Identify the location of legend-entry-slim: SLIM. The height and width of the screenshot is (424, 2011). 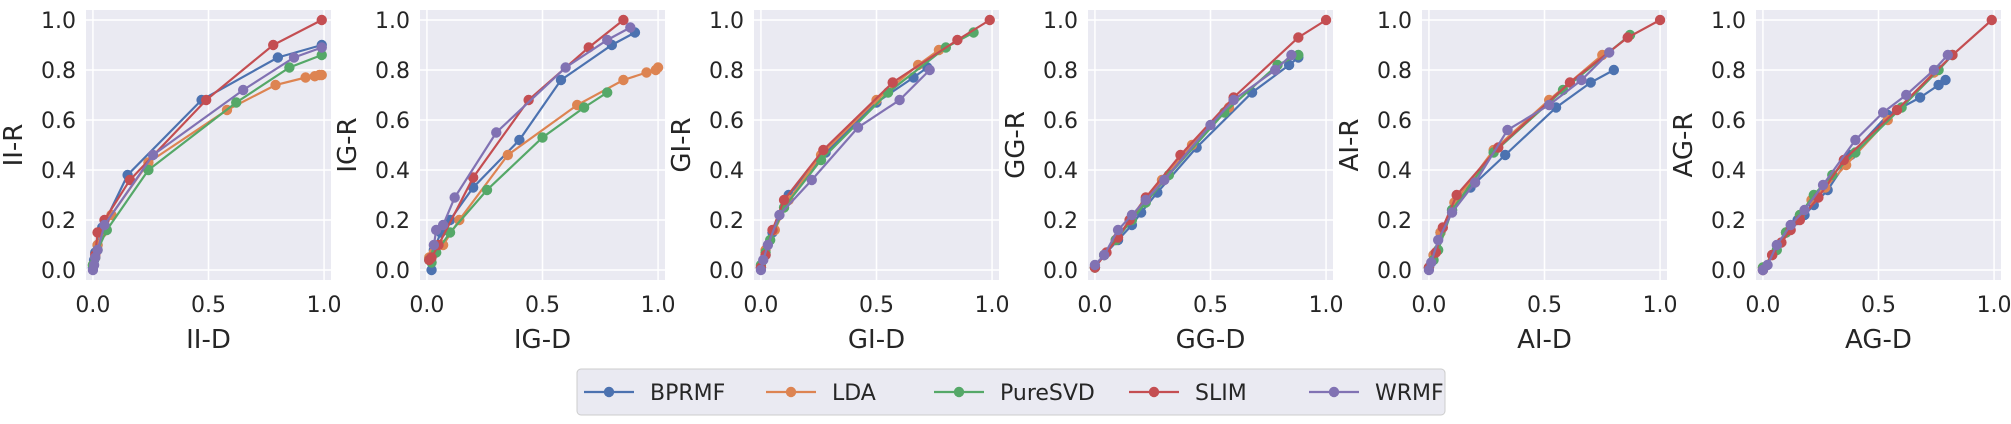
(1188, 393).